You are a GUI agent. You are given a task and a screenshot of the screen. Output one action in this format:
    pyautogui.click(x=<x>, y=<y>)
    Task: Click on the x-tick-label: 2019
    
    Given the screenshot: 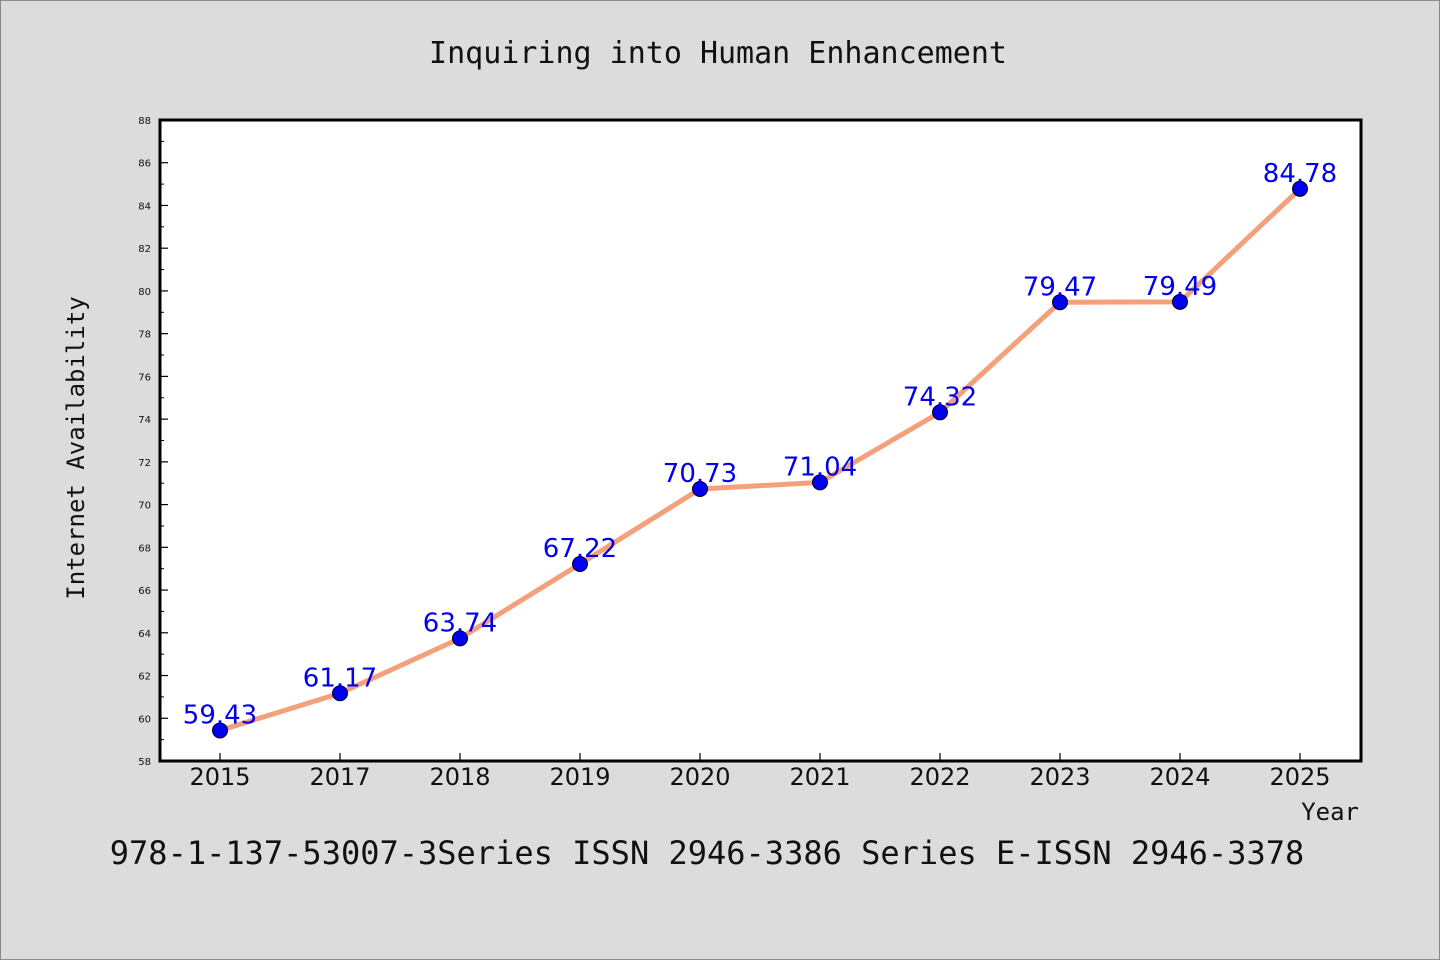 What is the action you would take?
    pyautogui.click(x=579, y=777)
    